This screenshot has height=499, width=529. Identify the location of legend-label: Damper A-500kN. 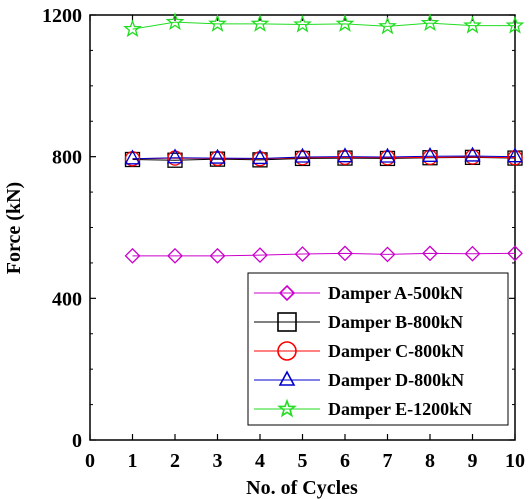
(395, 293).